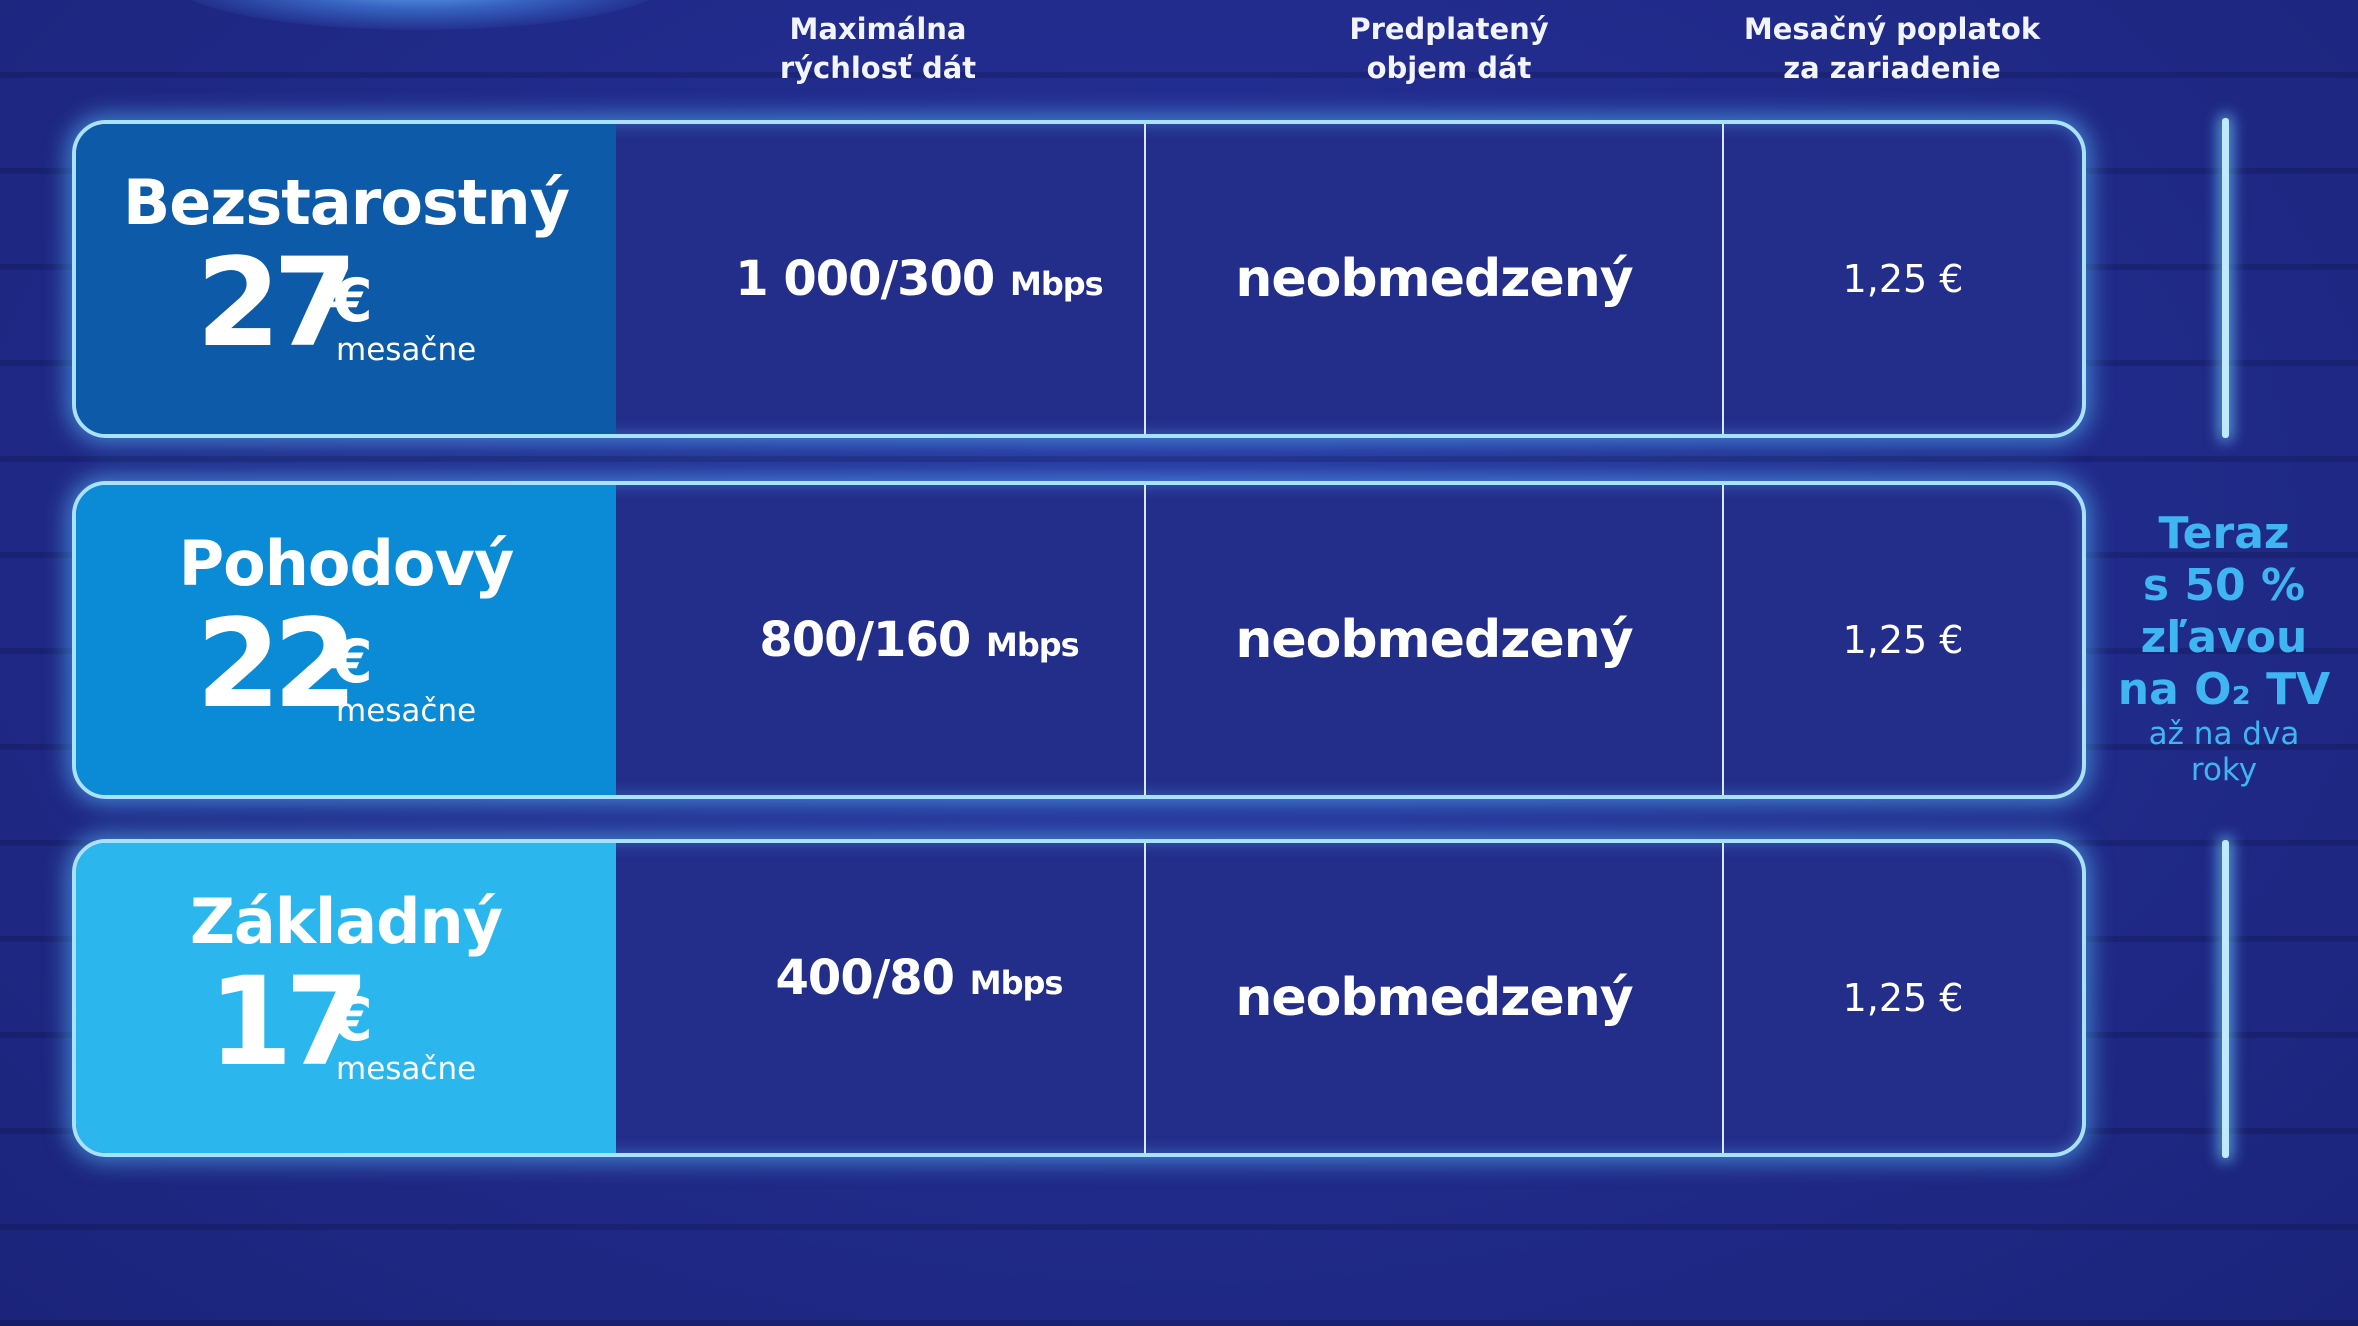  I want to click on promo-line-4: na O₂ TV, so click(2224, 689).